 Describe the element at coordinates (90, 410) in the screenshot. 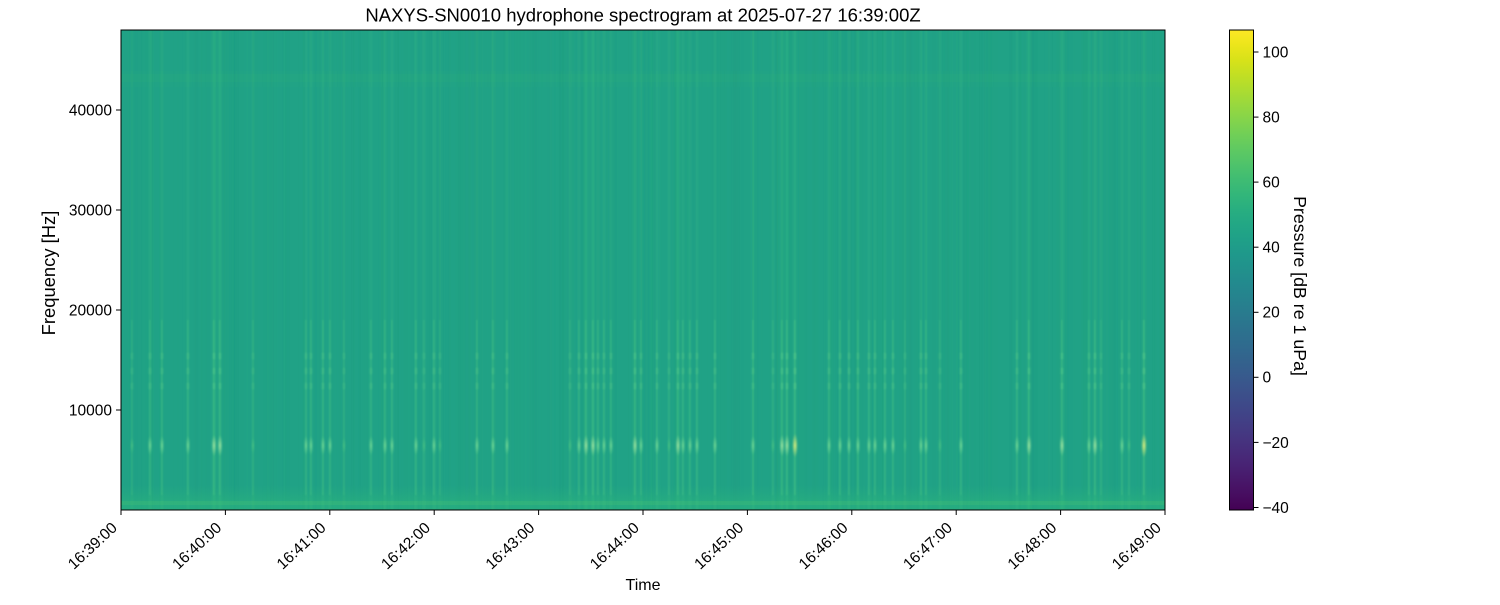

I see `svg-text: 10000` at that location.